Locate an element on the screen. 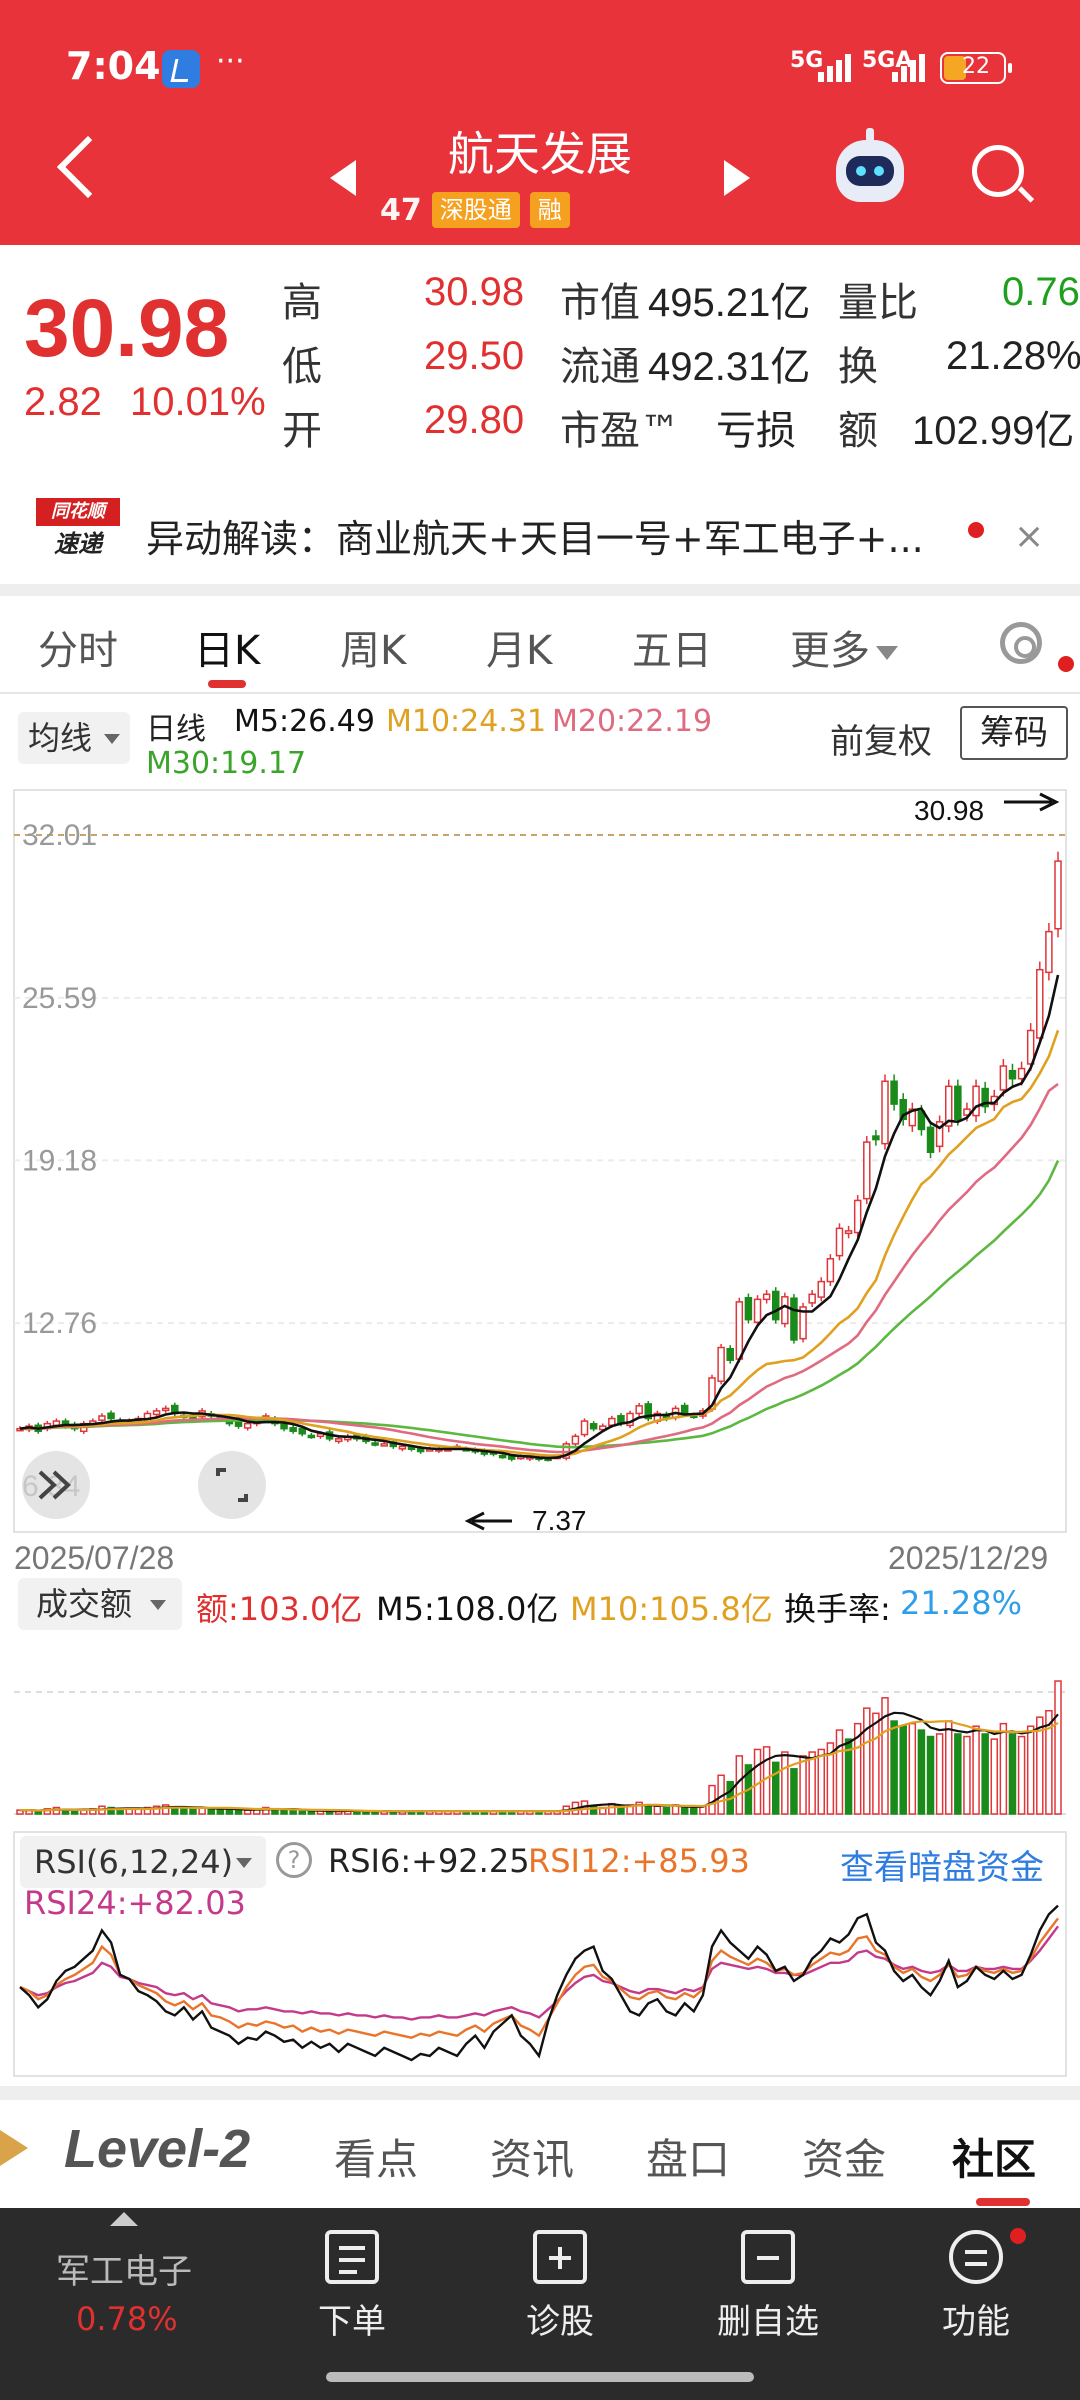 This screenshot has height=2400, width=1080. tab-weekly-k: 周K is located at coordinates (373, 651).